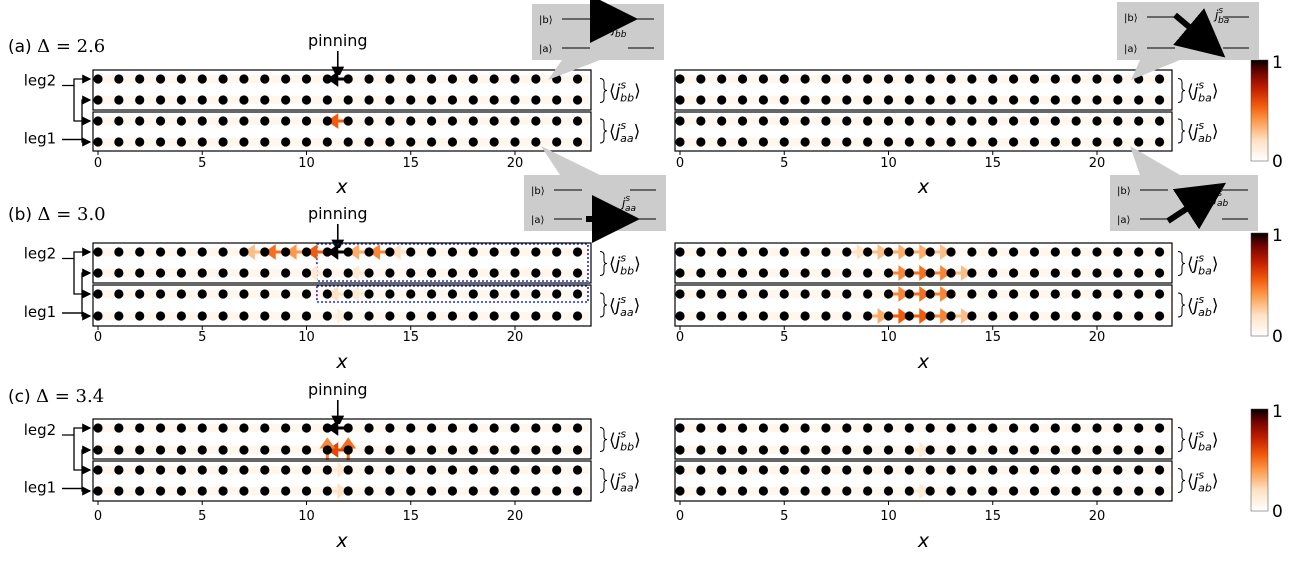 Image resolution: width=1307 pixels, height=561 pixels. Describe the element at coordinates (680, 337) in the screenshot. I see `x-tick-label: 0` at that location.